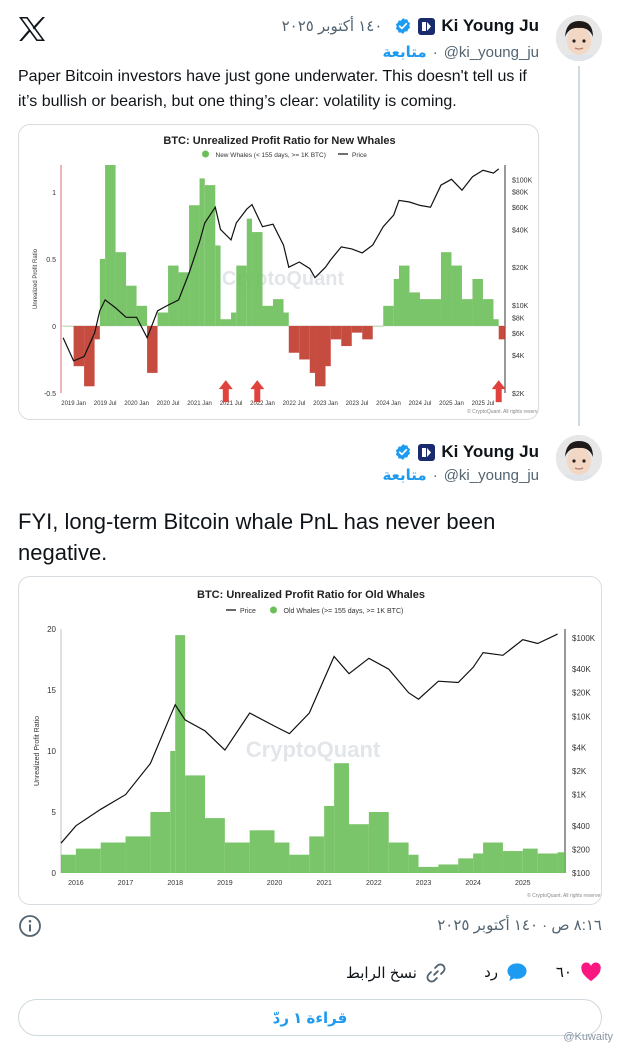 The width and height of the screenshot is (621, 1055). Describe the element at coordinates (51, 751) in the screenshot. I see `y-tick-label: 10` at that location.